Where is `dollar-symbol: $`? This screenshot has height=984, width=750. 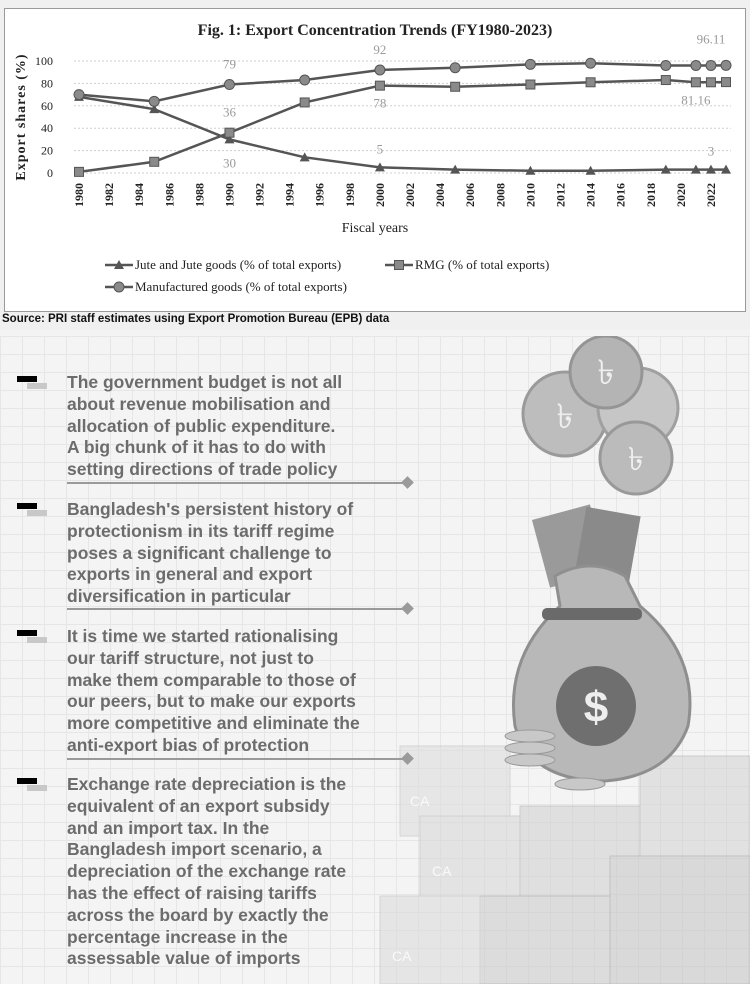 dollar-symbol: $ is located at coordinates (596, 707).